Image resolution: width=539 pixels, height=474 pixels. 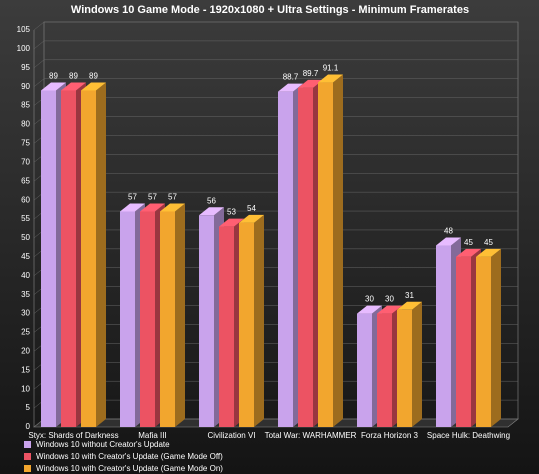 What do you see at coordinates (25, 388) in the screenshot?
I see `y-tick-label: 10` at bounding box center [25, 388].